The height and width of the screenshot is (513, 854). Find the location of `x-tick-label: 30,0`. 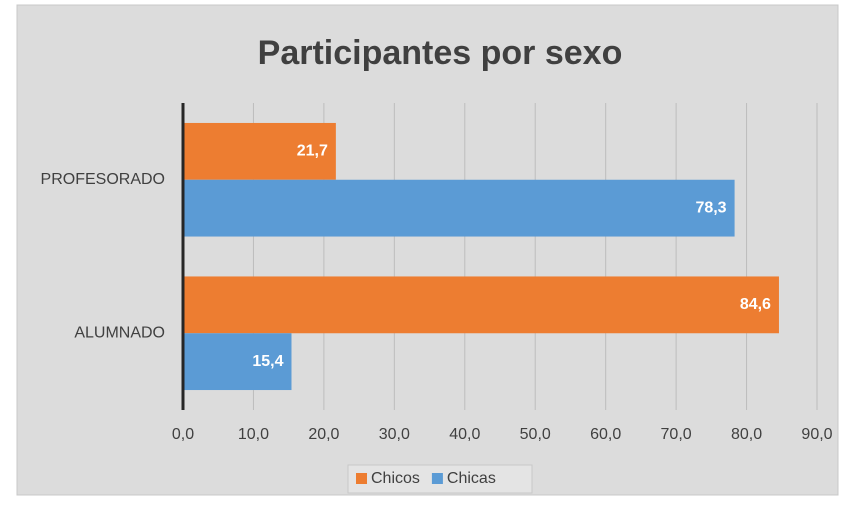

x-tick-label: 30,0 is located at coordinates (394, 434).